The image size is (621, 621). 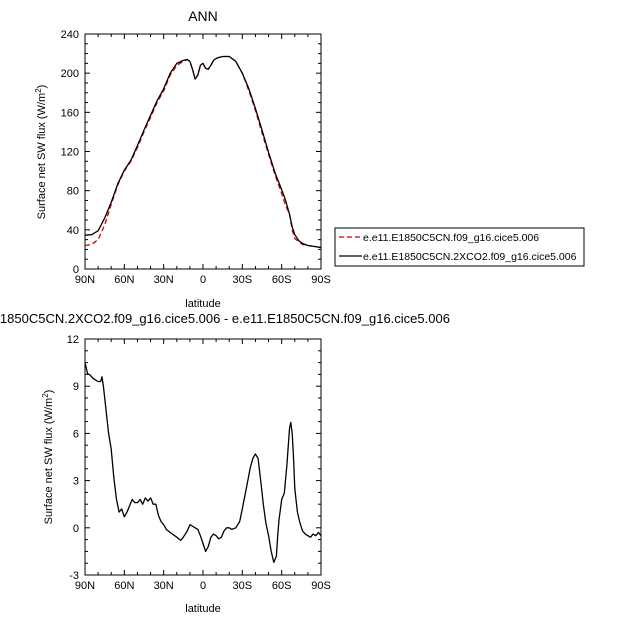 I want to click on bottom-ylabel-sup: 2, so click(x=45, y=395).